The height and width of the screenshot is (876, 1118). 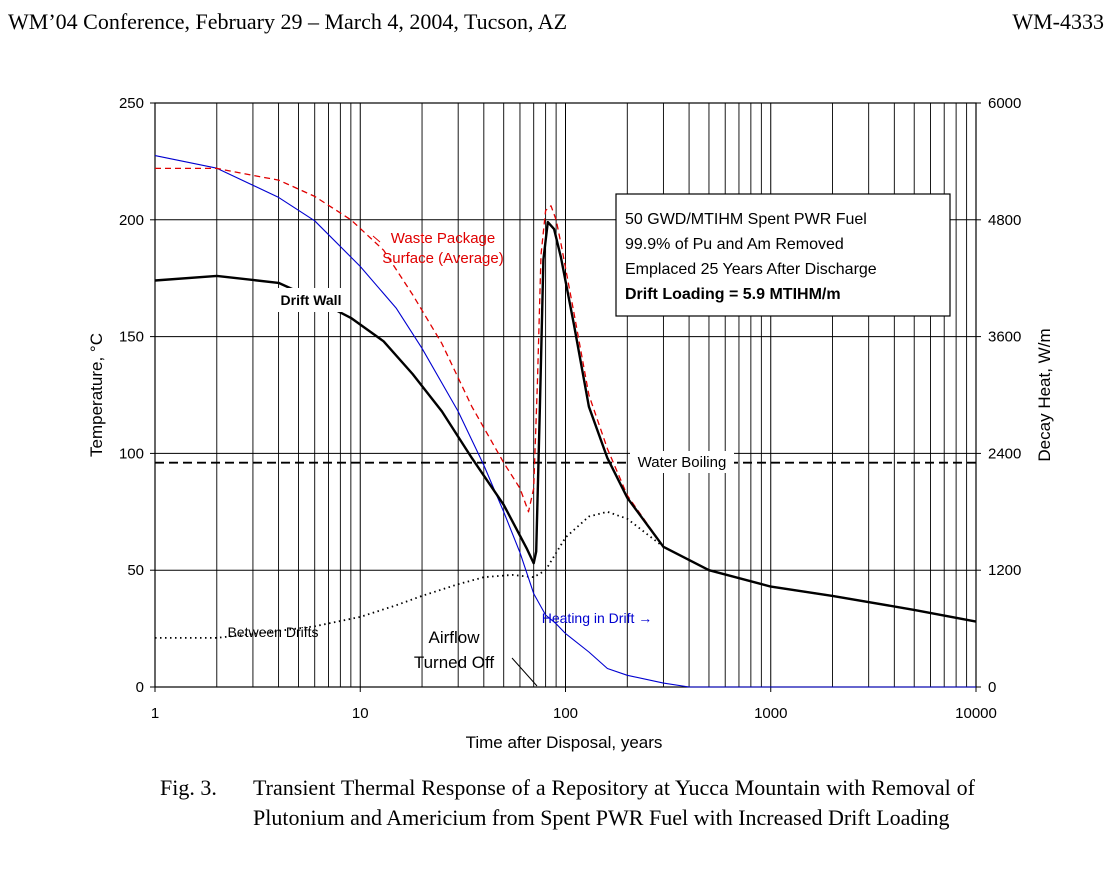 What do you see at coordinates (96, 395) in the screenshot?
I see `y-axis-title: Temperature, °C` at bounding box center [96, 395].